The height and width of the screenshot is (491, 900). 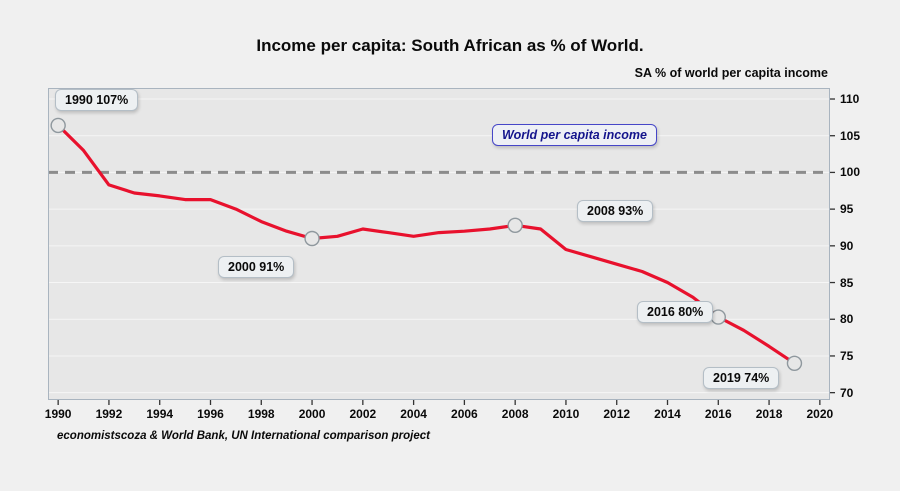 I want to click on y-tick-label: 85, so click(x=847, y=282).